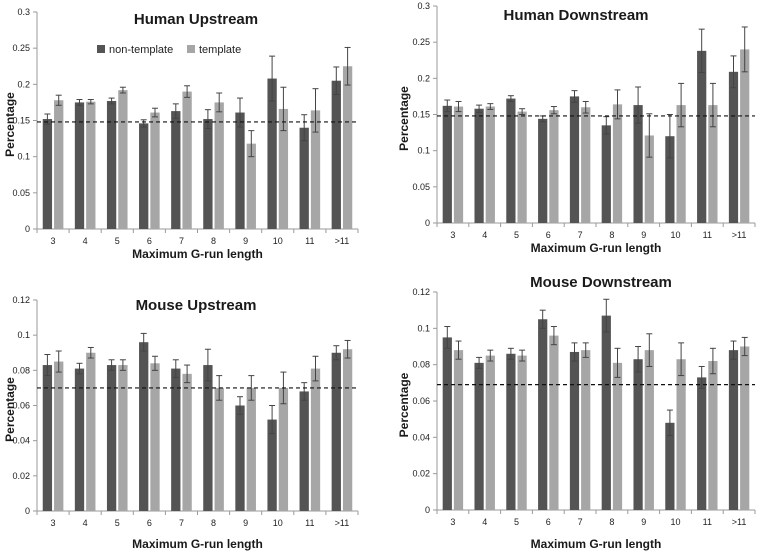 This screenshot has height=555, width=760. Describe the element at coordinates (423, 151) in the screenshot. I see `y-tick-label: 0.1` at that location.